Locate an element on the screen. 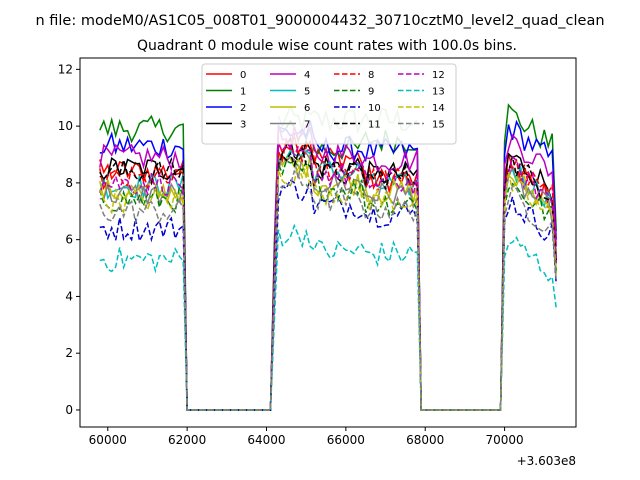 This screenshot has height=480, width=640. legend-label-6: 6 is located at coordinates (307, 108).